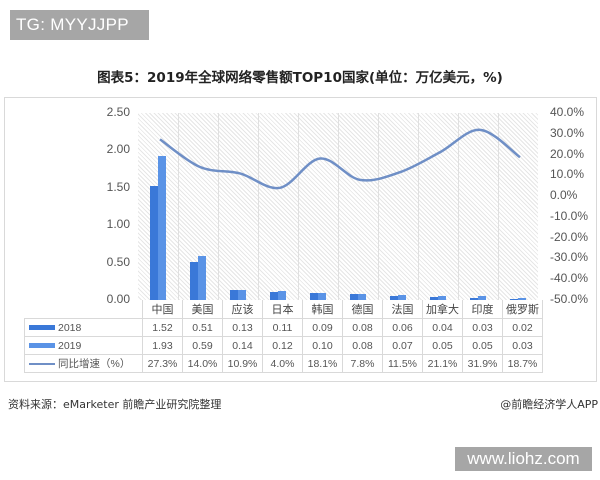 The image size is (600, 480). I want to click on right-axis-tick: 0.0%, so click(564, 195).